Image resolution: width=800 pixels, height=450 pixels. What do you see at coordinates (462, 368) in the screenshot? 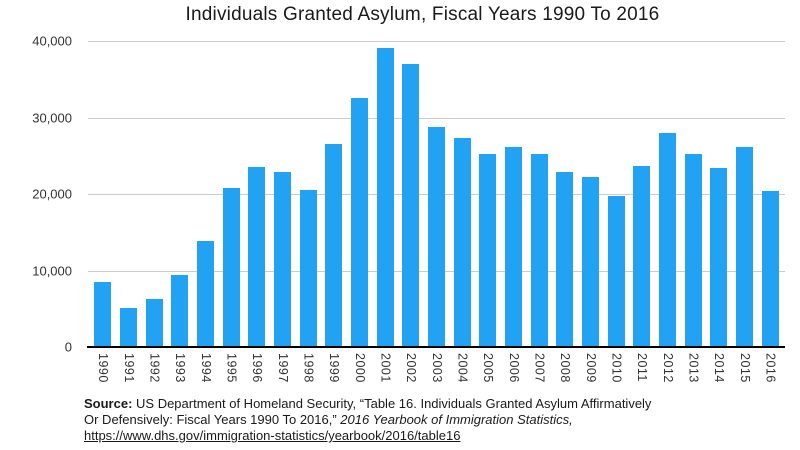
I see `x-tick-label: 2004` at bounding box center [462, 368].